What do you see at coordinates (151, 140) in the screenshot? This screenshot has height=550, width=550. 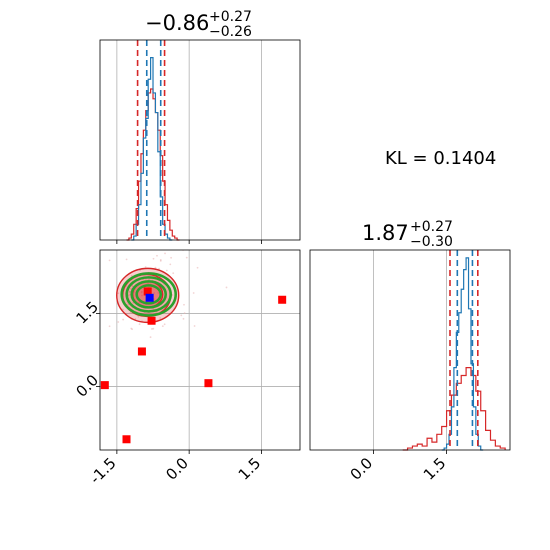 I see `top-left-quantile-lines` at bounding box center [151, 140].